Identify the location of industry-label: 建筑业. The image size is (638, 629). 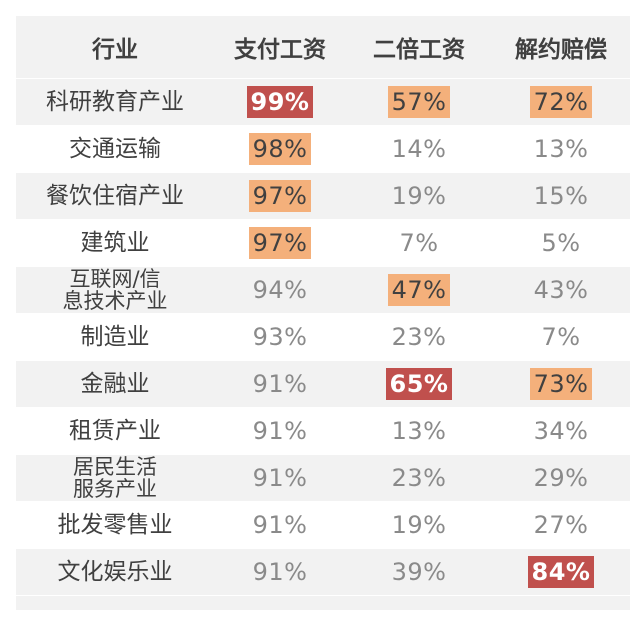
(115, 242).